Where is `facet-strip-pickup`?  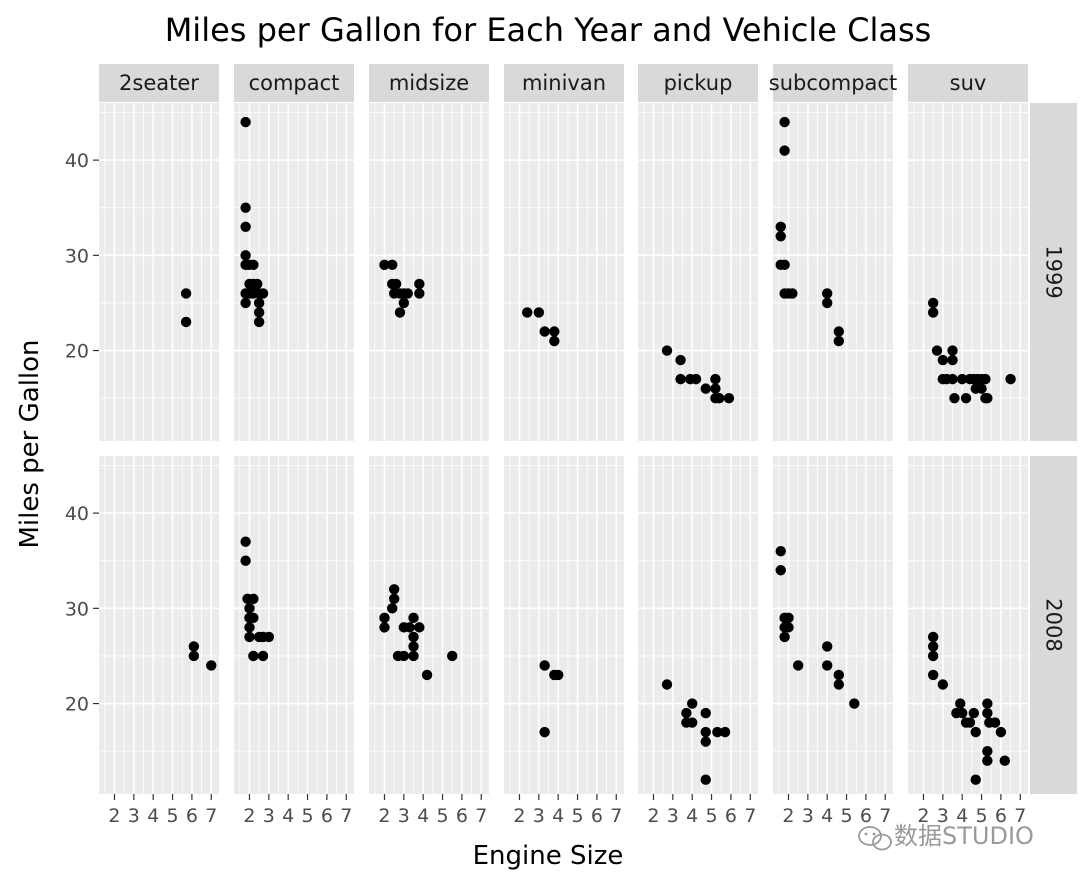 facet-strip-pickup is located at coordinates (698, 83).